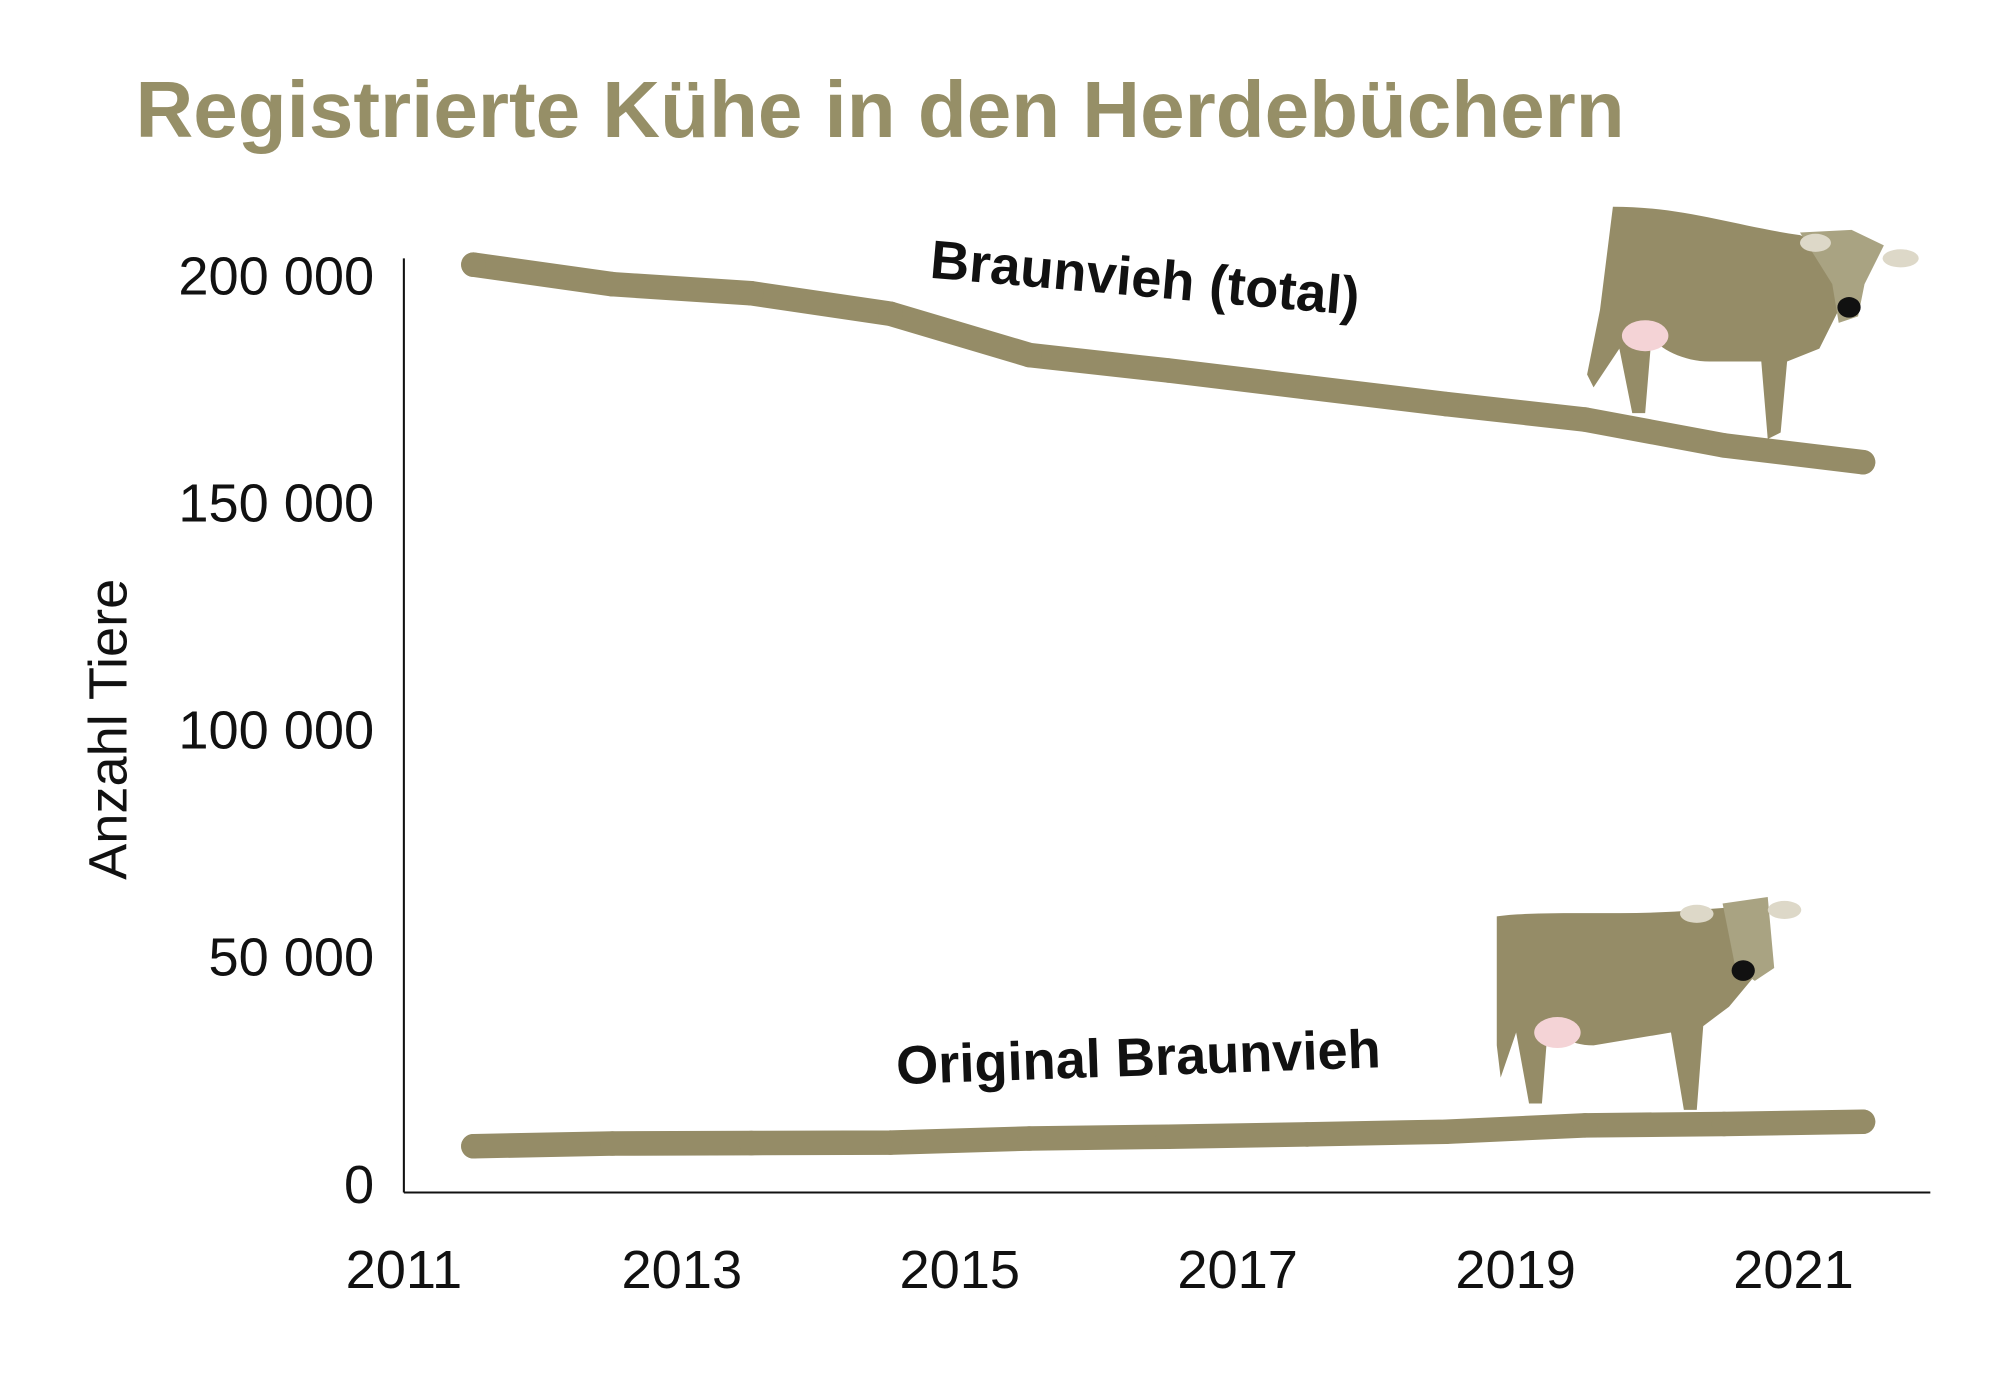  I want to click on y-tick-label: 50 000, so click(291, 958).